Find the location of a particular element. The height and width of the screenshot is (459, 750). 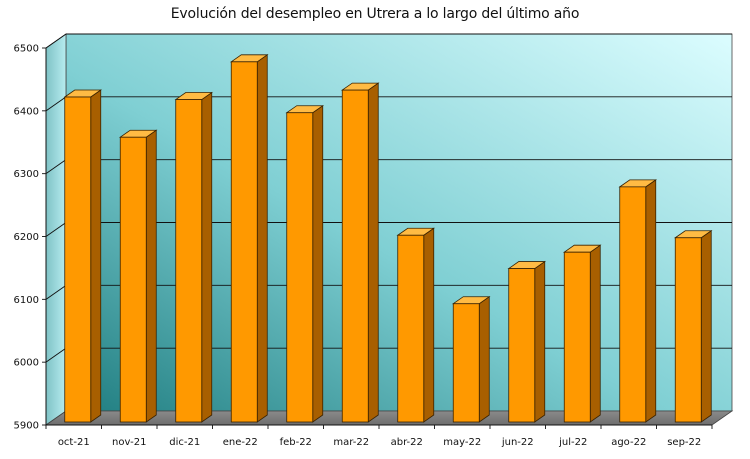

x-tick-label: mar-22 is located at coordinates (351, 442).